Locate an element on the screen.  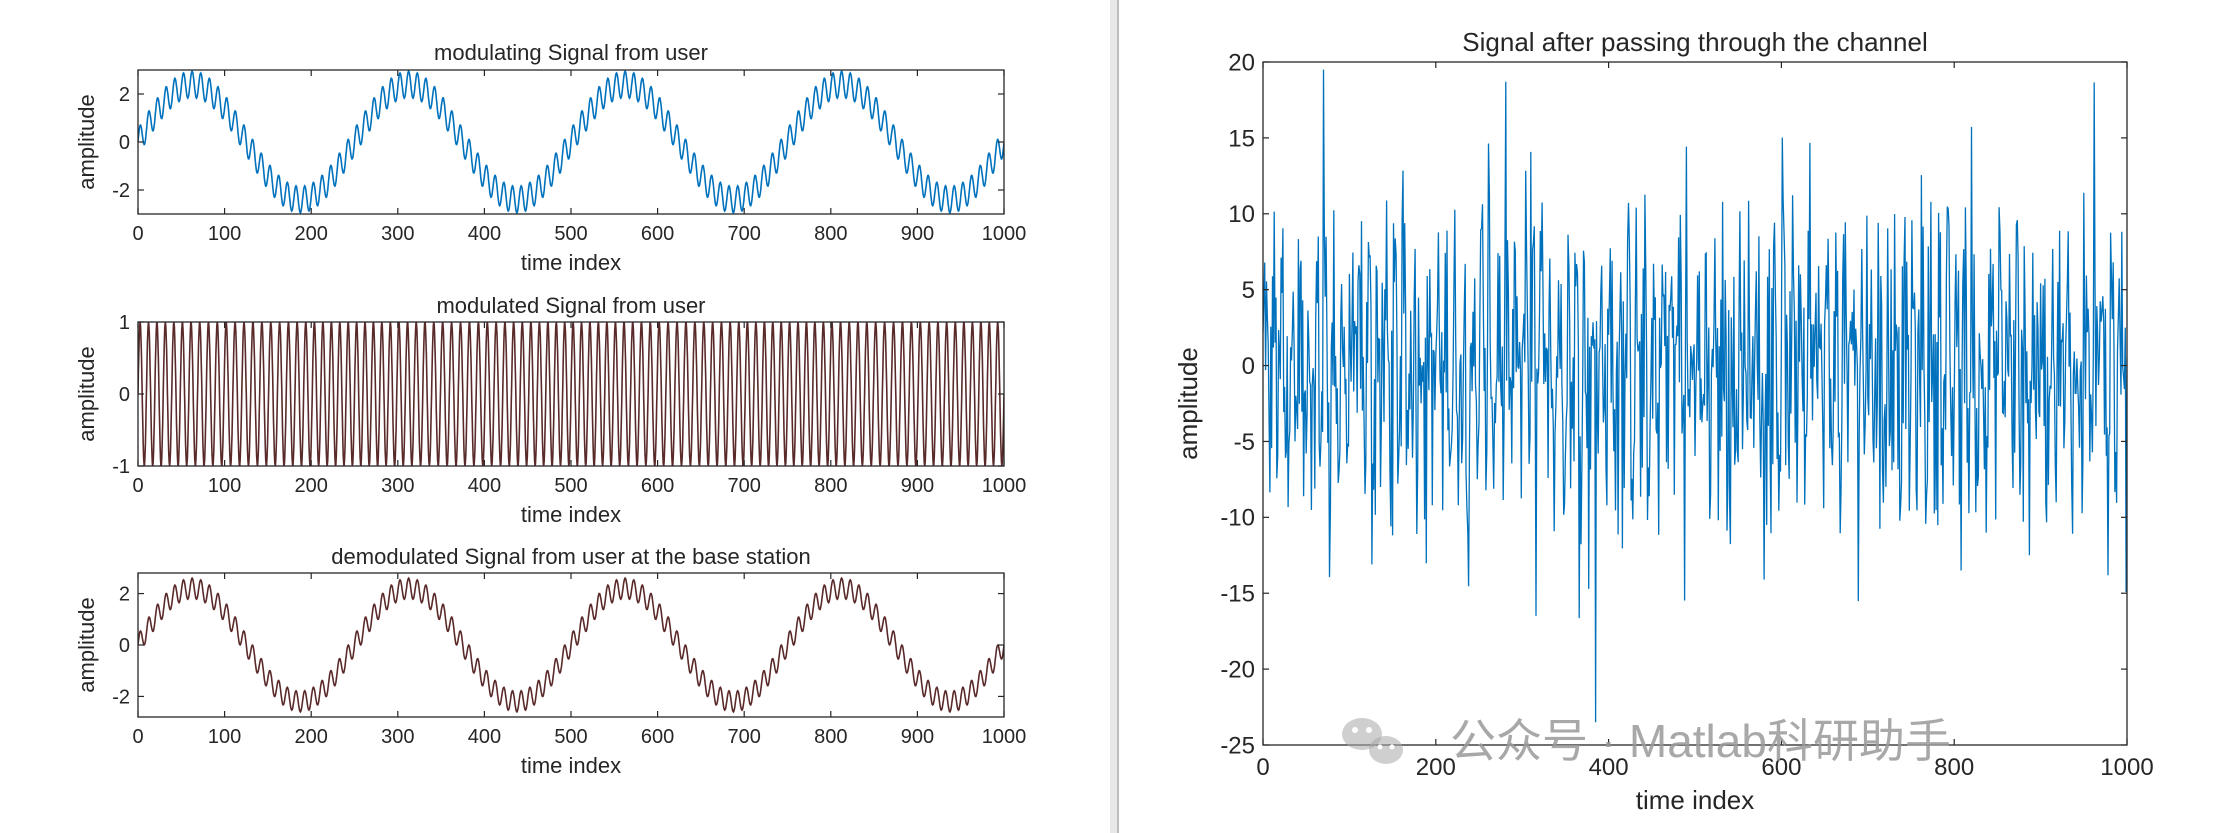
y-tick-label: 5 is located at coordinates (1248, 290).